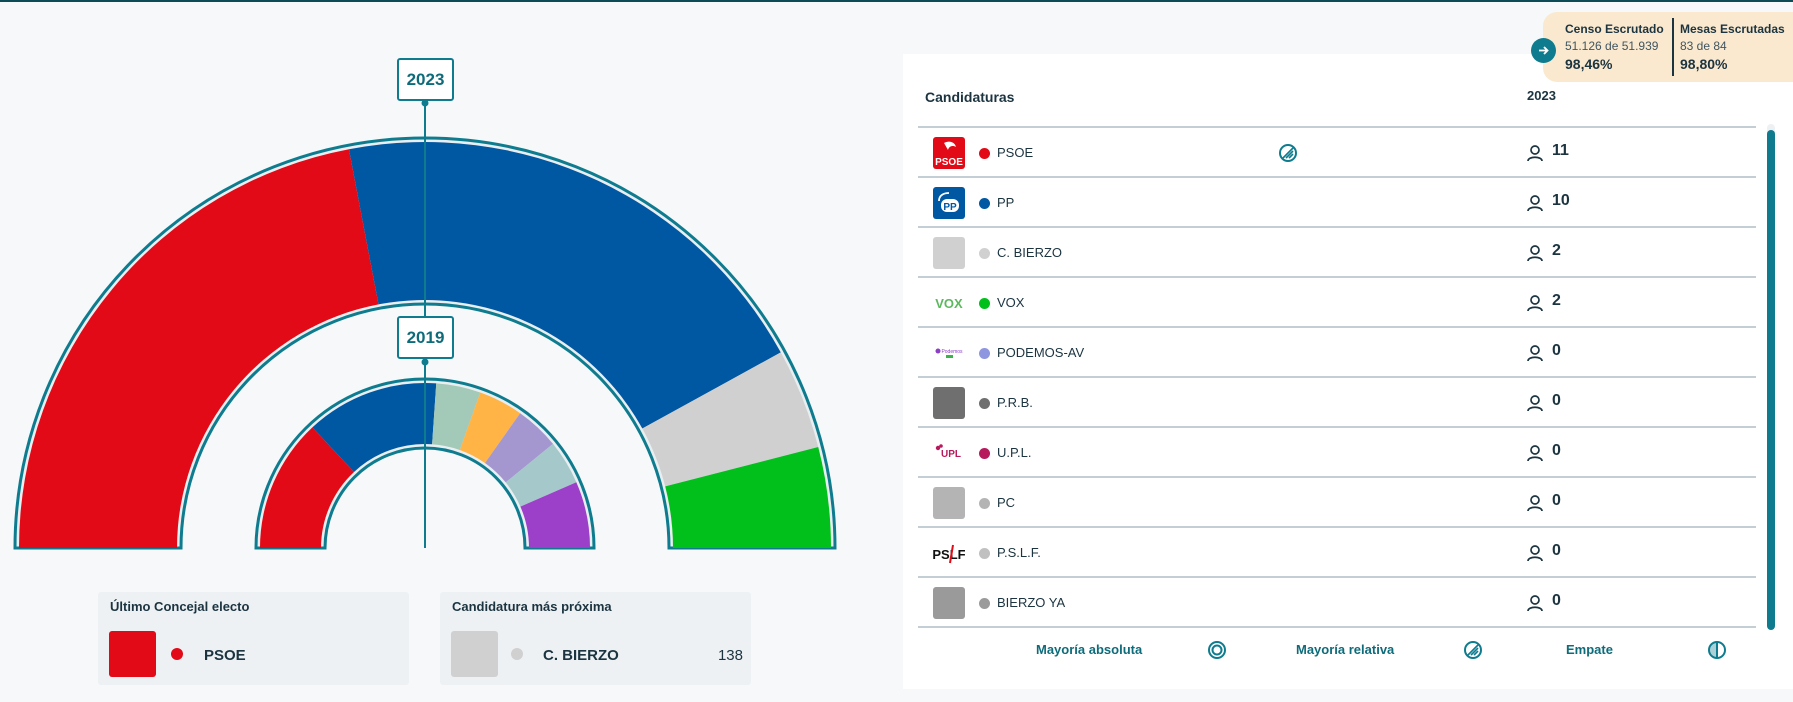 Image resolution: width=1793 pixels, height=702 pixels. I want to click on pslf-logo: PSLF, so click(949, 553).